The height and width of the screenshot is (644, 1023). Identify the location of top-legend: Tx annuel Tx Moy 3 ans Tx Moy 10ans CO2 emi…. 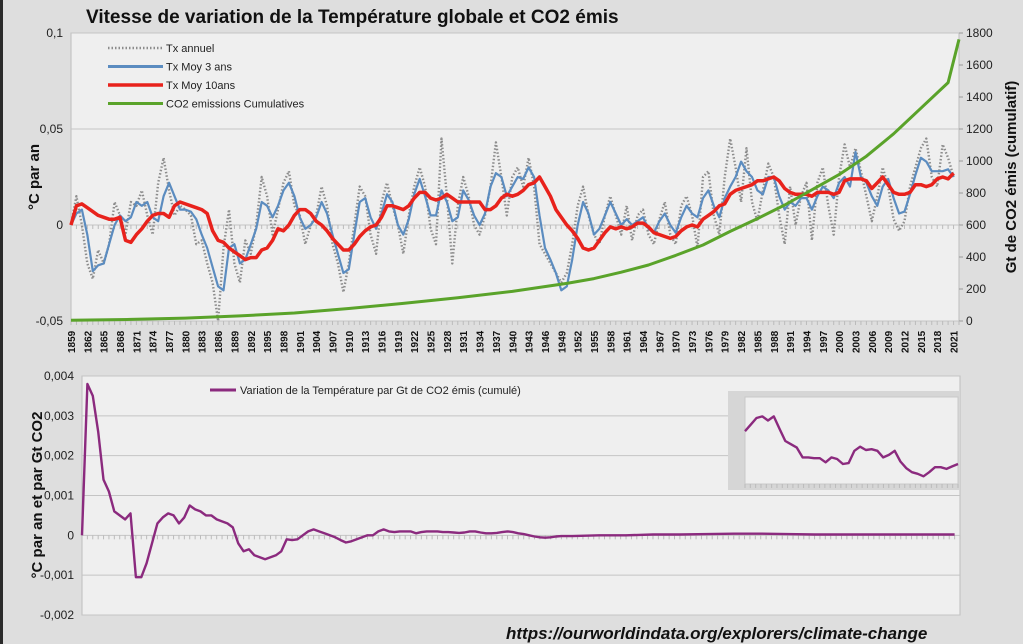
(206, 77).